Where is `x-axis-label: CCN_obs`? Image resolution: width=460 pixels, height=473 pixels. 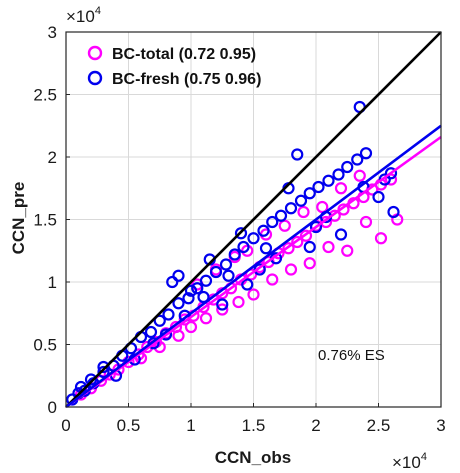 x-axis-label: CCN_obs is located at coordinates (253, 457).